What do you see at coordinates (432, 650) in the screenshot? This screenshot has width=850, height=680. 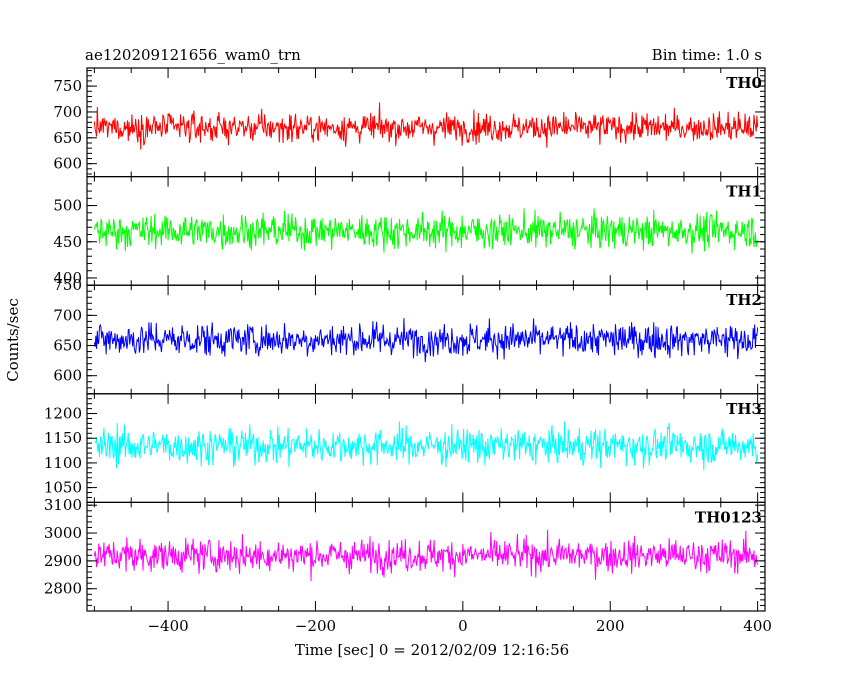 I see `x-axis-label: Time [sec] 0 = 2012/02/09 12:16:56` at bounding box center [432, 650].